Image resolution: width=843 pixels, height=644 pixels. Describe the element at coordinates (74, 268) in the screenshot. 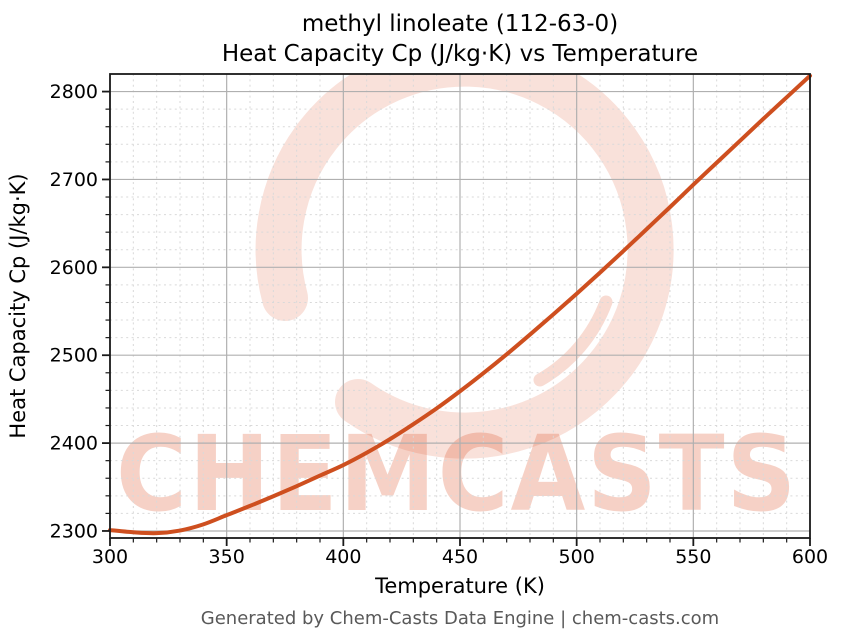

I see `y-tick-label: 2600` at that location.